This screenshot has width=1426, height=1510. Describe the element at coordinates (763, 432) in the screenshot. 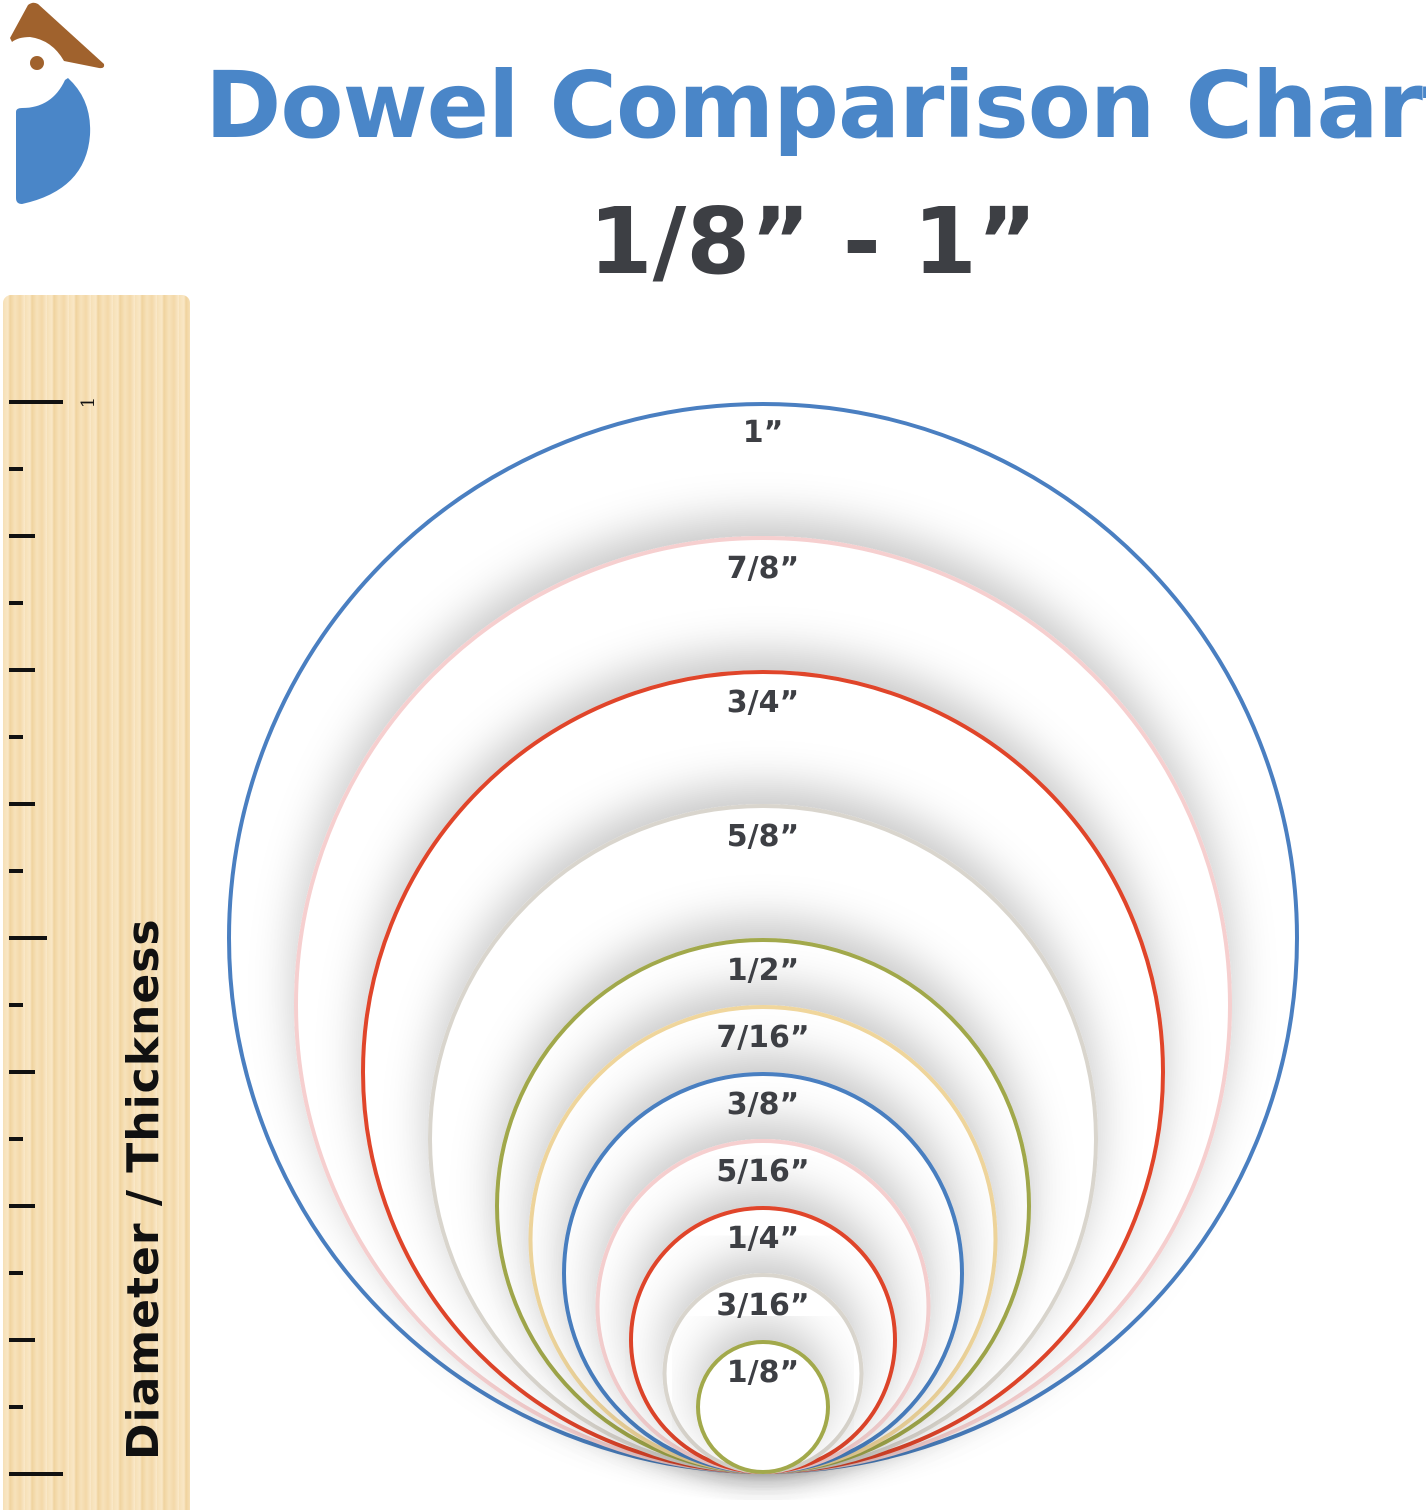

I see `dowel-size-label: 1”` at that location.